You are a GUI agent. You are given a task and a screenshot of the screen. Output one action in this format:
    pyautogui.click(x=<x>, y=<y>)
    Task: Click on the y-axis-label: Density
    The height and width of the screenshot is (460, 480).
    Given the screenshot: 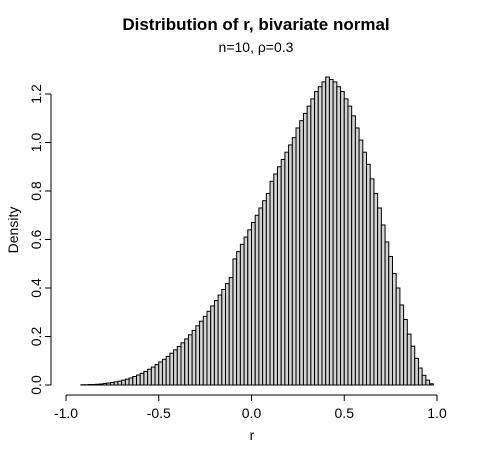 What is the action you would take?
    pyautogui.click(x=13, y=230)
    